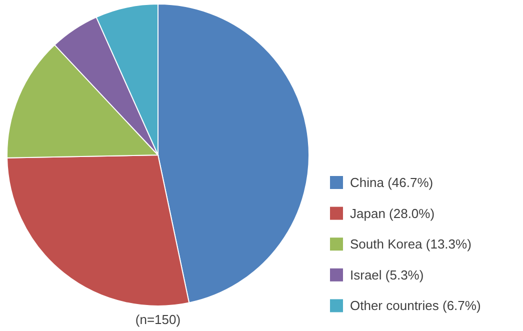  What do you see at coordinates (387, 274) in the screenshot?
I see `legend-label: Israel (5.3%)` at bounding box center [387, 274].